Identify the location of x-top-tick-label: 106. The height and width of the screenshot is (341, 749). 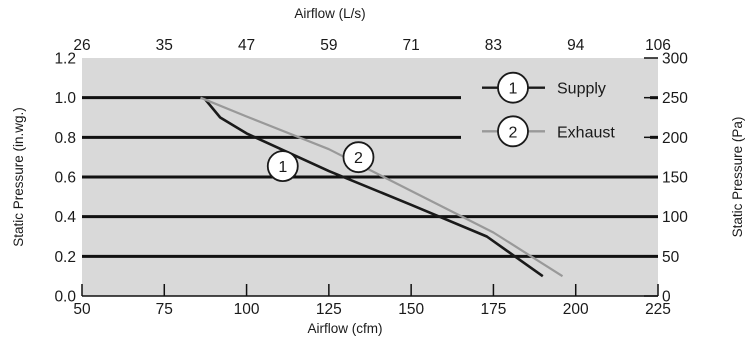
(658, 45).